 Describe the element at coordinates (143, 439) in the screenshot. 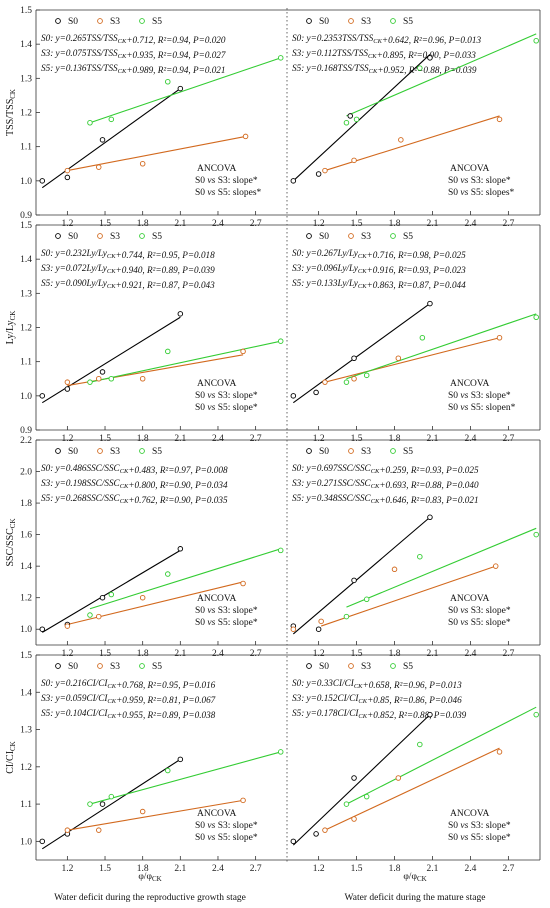

I see `x-tick-label: 1.8` at that location.